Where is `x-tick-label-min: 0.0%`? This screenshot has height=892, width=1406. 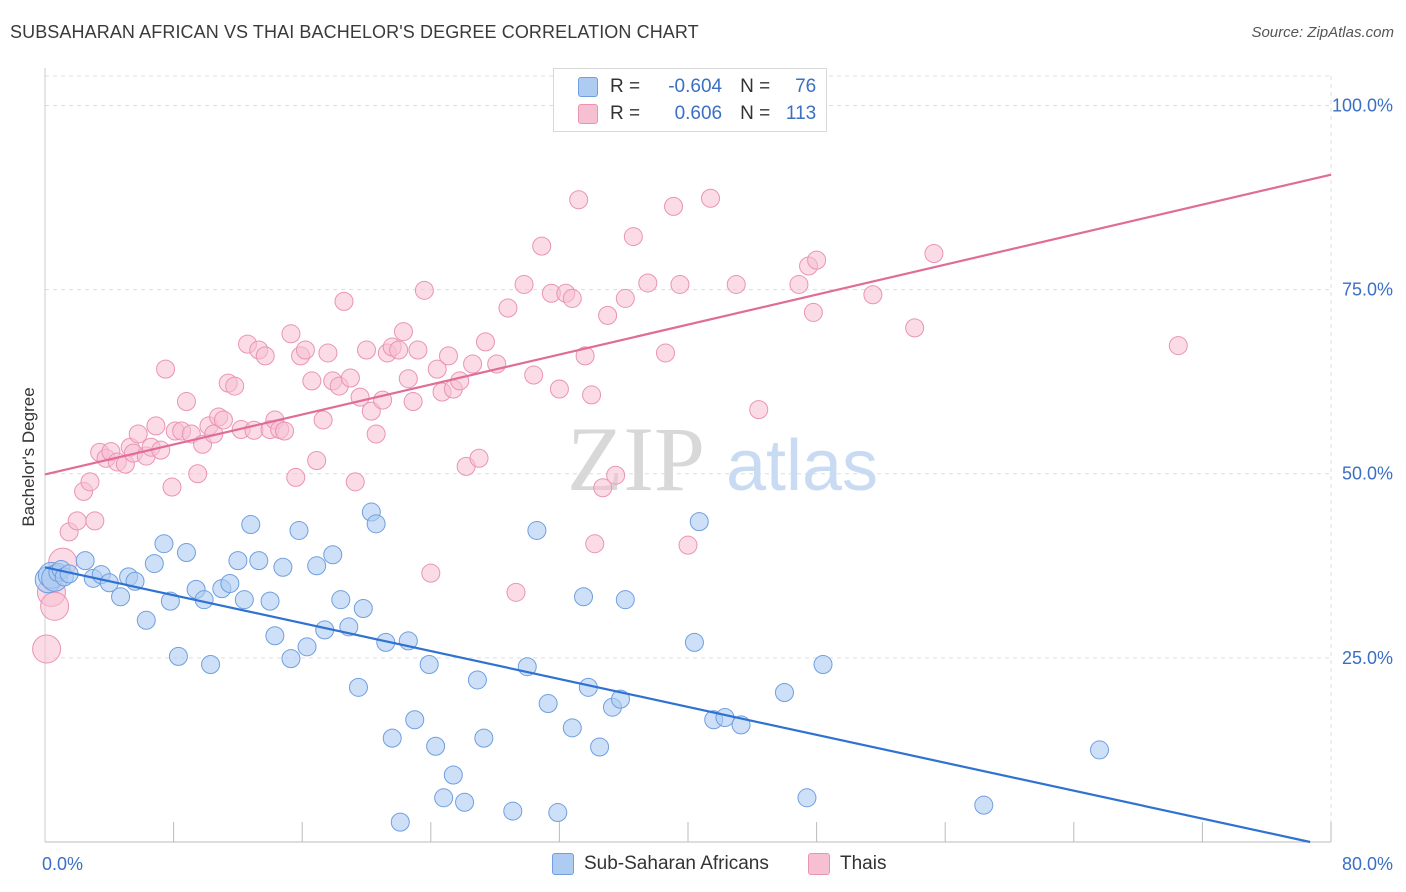
x-tick-label-min: 0.0% is located at coordinates (62, 864).